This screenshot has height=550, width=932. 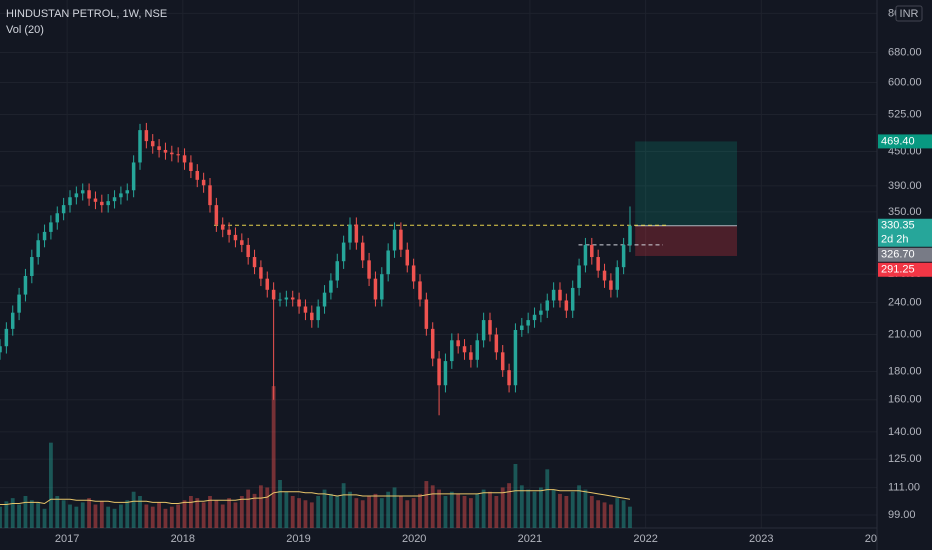 What do you see at coordinates (25, 30) in the screenshot?
I see `indicator-label: Vol (20)` at bounding box center [25, 30].